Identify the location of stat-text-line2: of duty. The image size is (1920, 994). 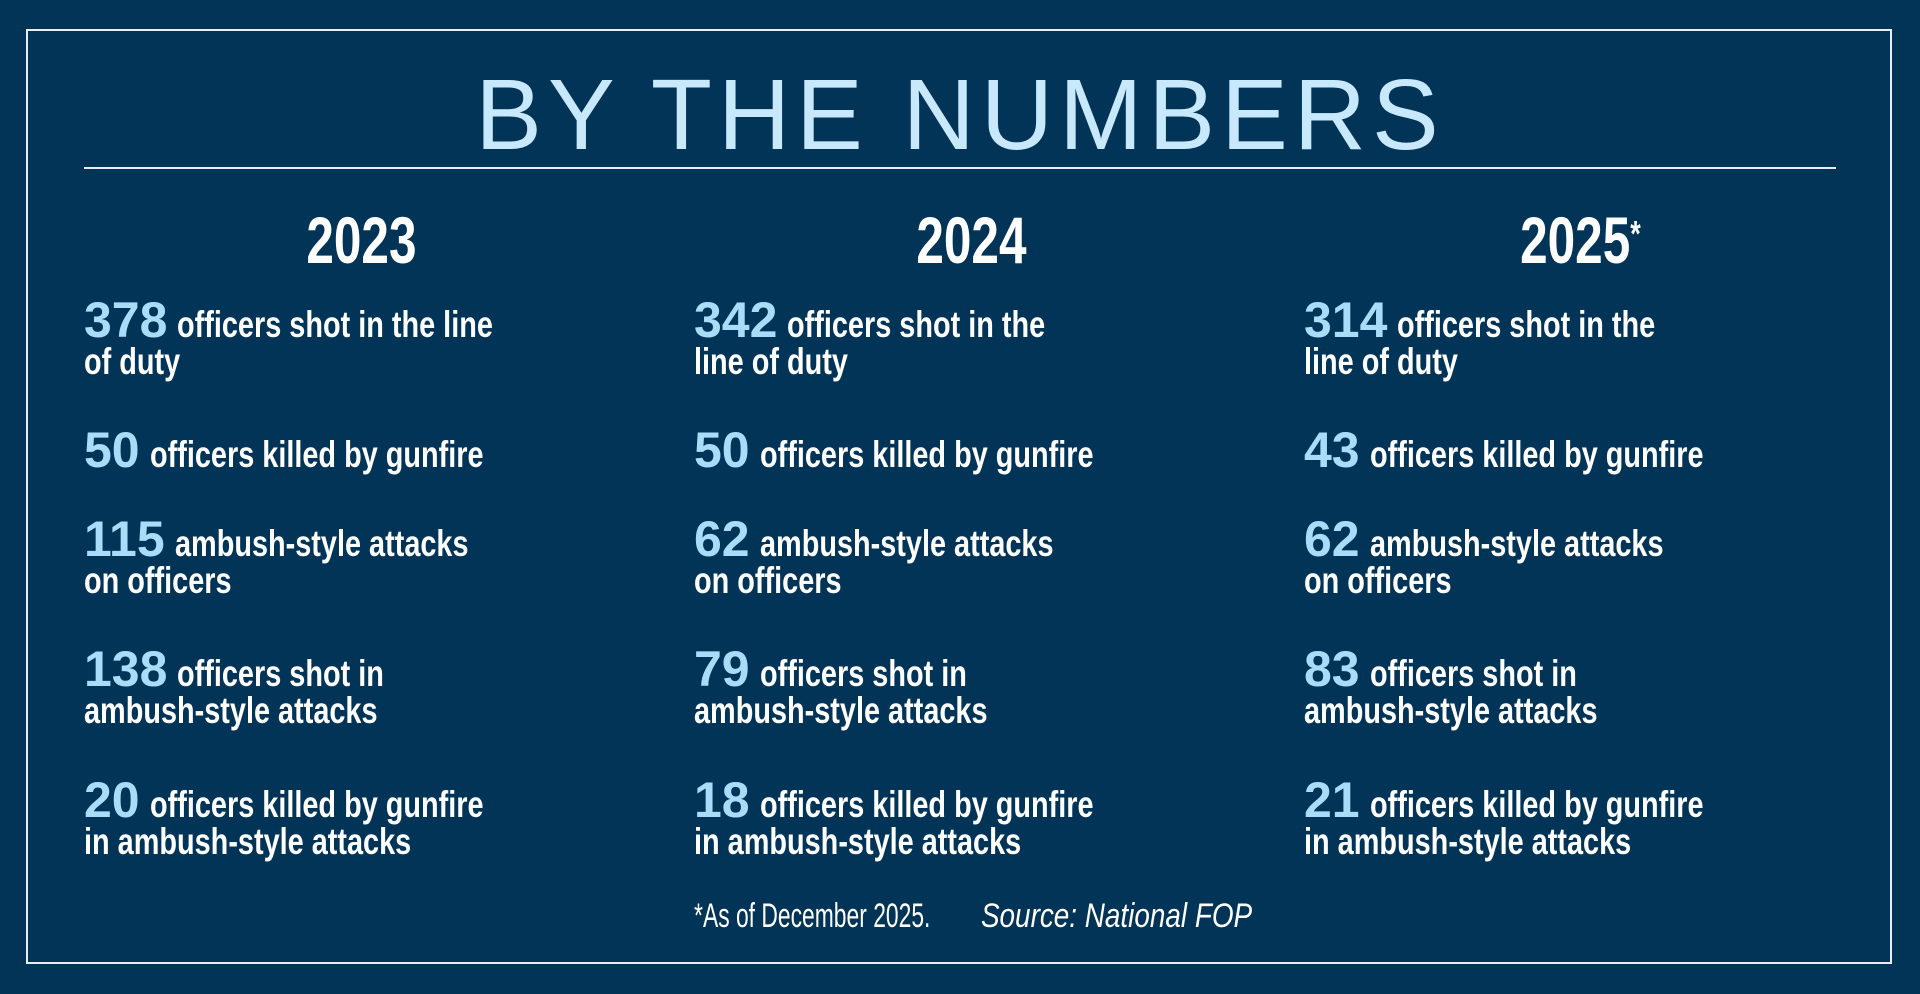
(132, 361).